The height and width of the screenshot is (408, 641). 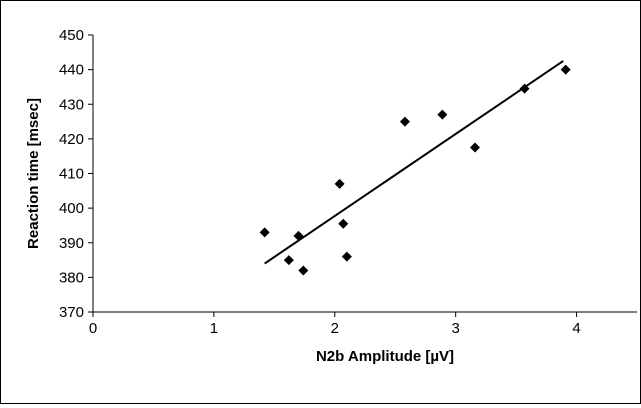 I want to click on x-tick-label: 2, so click(x=335, y=328).